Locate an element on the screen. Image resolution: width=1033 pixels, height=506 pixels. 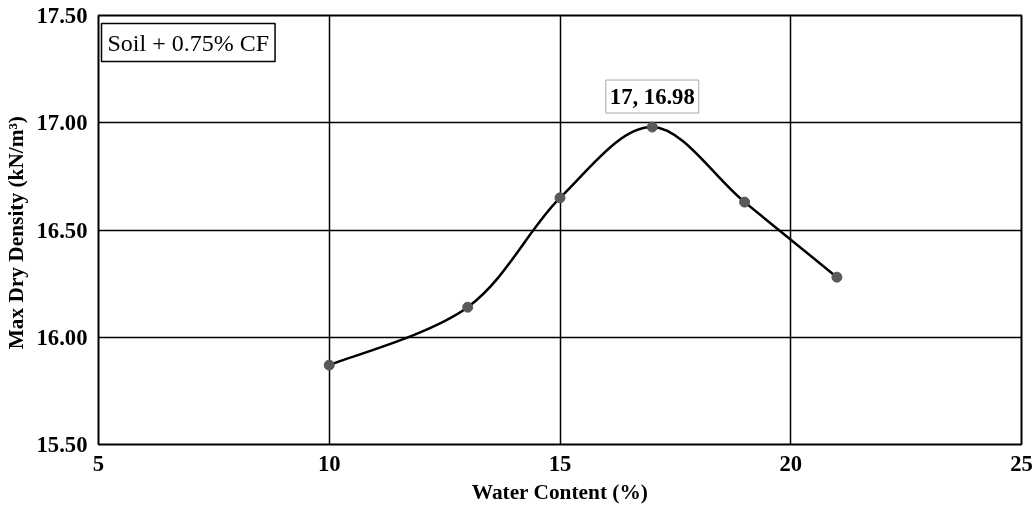
y-tick-label: 15.50 is located at coordinates (62, 444).